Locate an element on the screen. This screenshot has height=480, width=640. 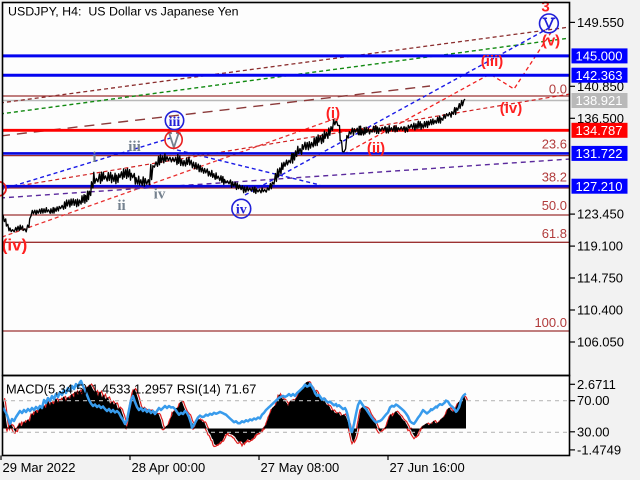
svg-text: 38.2 is located at coordinates (554, 177).